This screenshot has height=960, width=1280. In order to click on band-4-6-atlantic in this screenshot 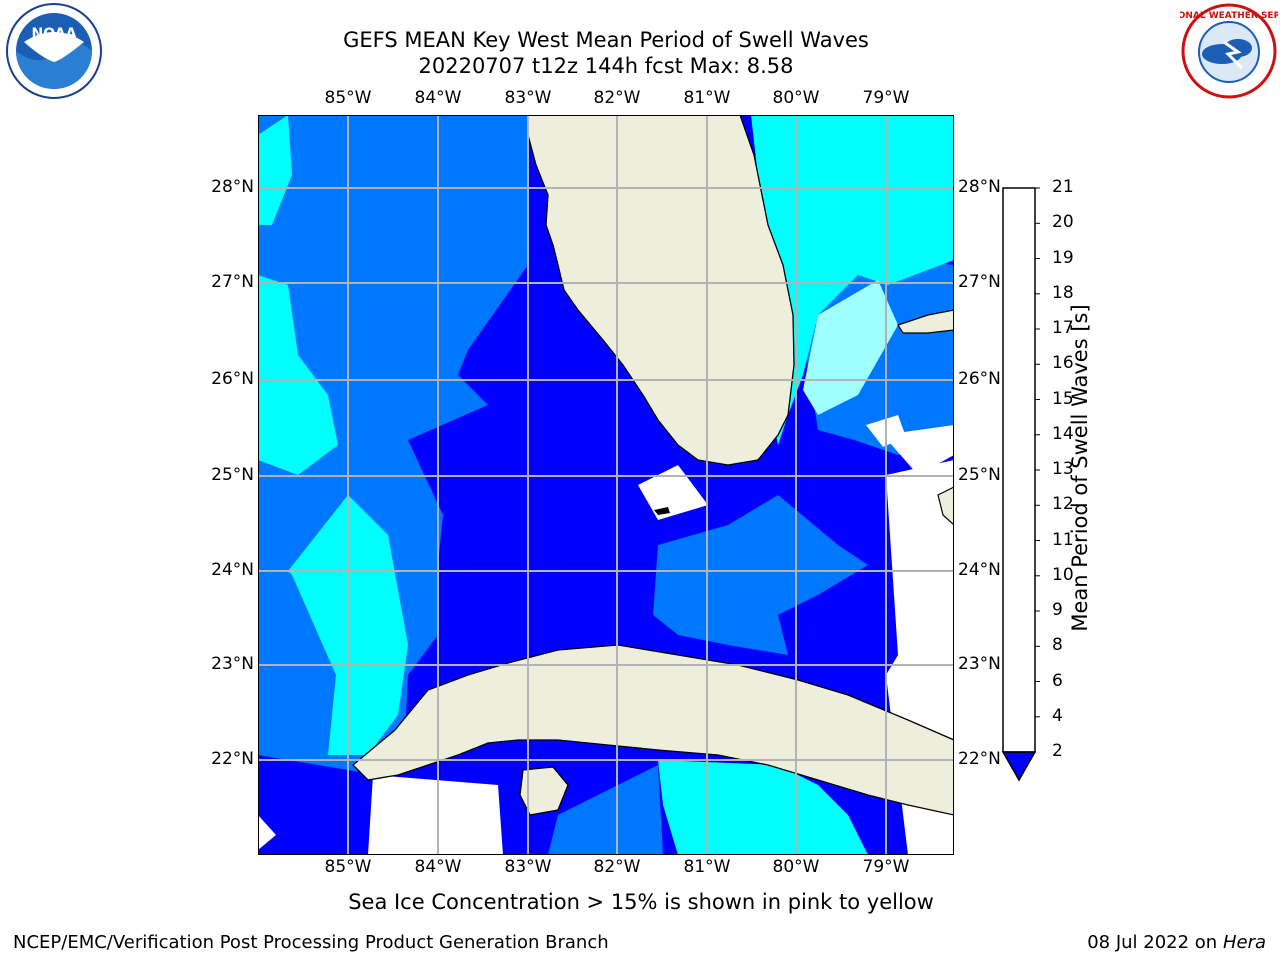, I will do `click(852, 280)`.